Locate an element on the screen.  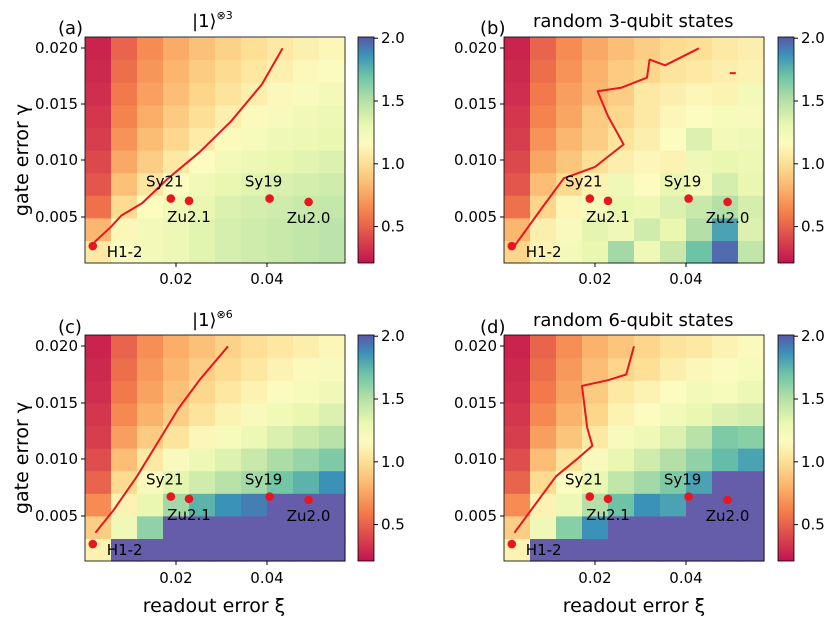
threshold-curve is located at coordinates (161, 439).